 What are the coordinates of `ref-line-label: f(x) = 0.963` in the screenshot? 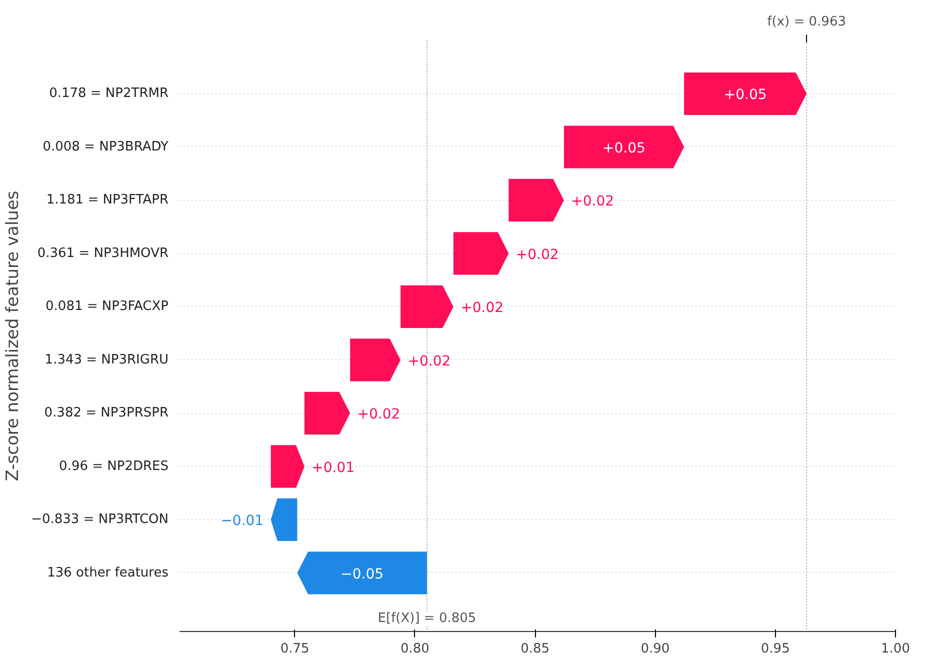 It's located at (806, 22).